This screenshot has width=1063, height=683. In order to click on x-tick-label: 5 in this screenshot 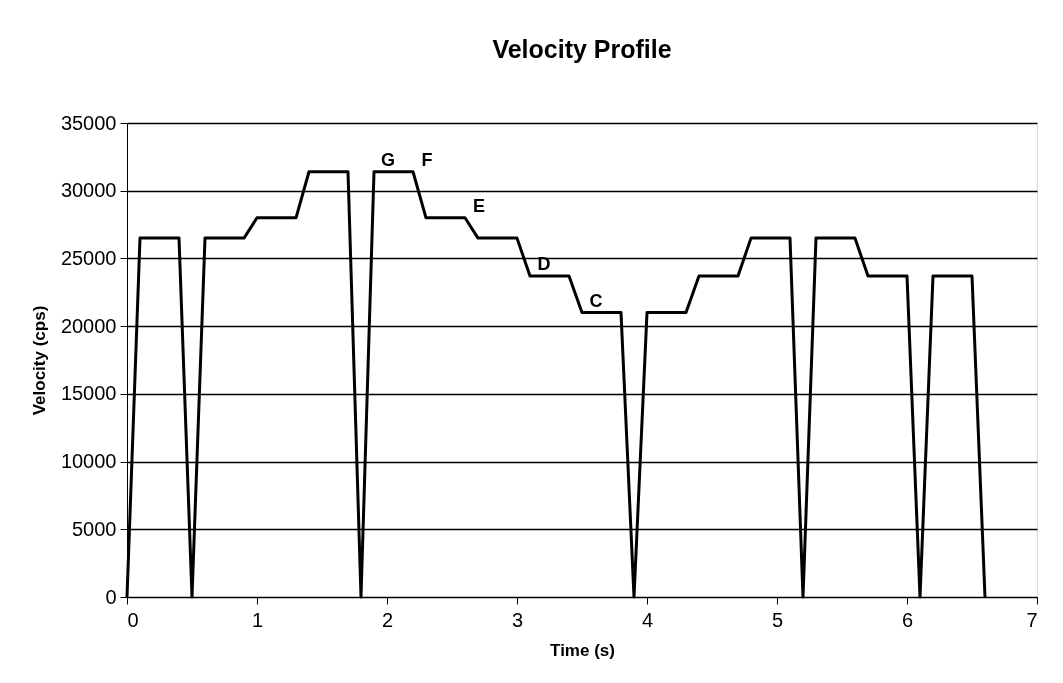, I will do `click(777, 619)`.